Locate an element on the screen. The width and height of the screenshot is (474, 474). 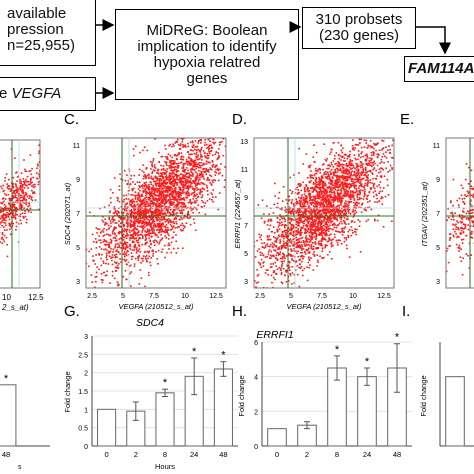
panel-d-xtick-5: 5 is located at coordinates (291, 296).